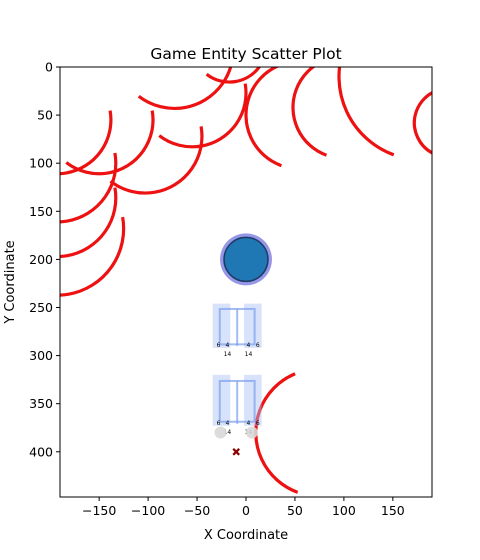  Describe the element at coordinates (295, 510) in the screenshot. I see `x-tick-label: 50` at that location.